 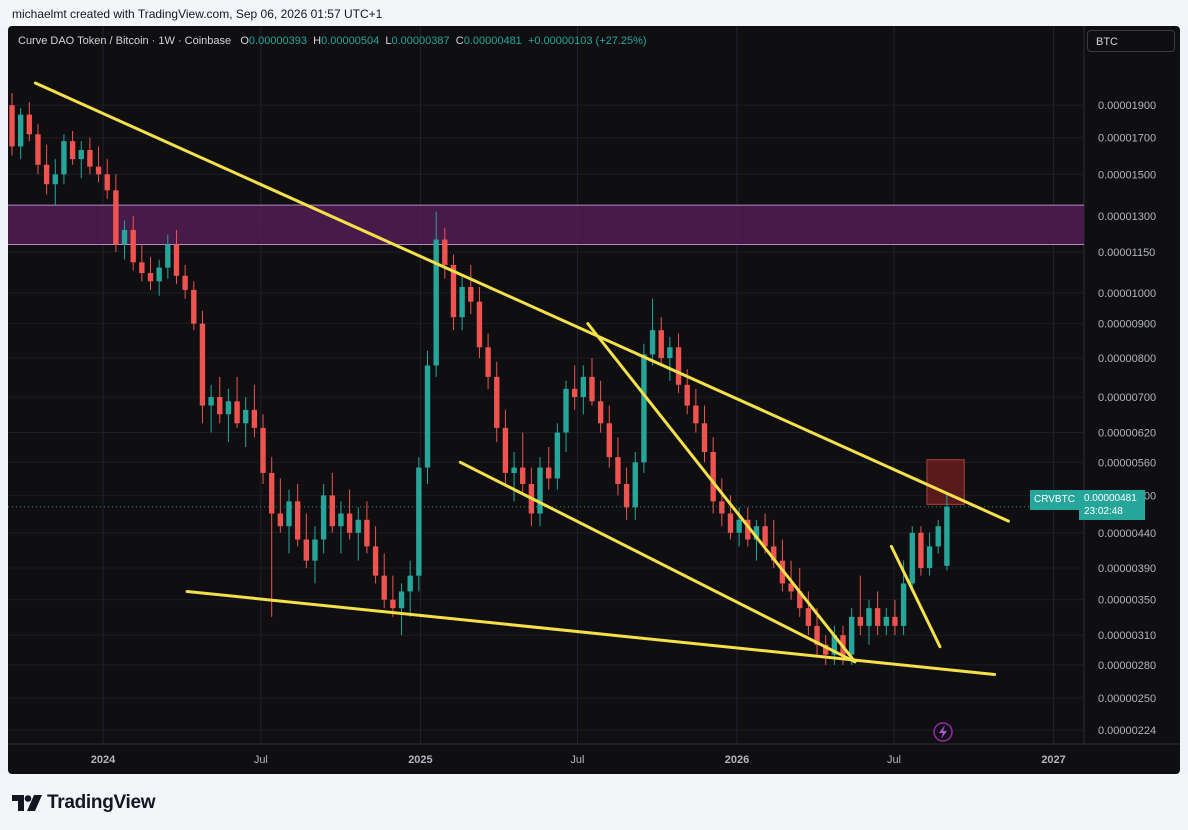 What do you see at coordinates (594, 802) in the screenshot?
I see `footer-bar: TradingView` at bounding box center [594, 802].